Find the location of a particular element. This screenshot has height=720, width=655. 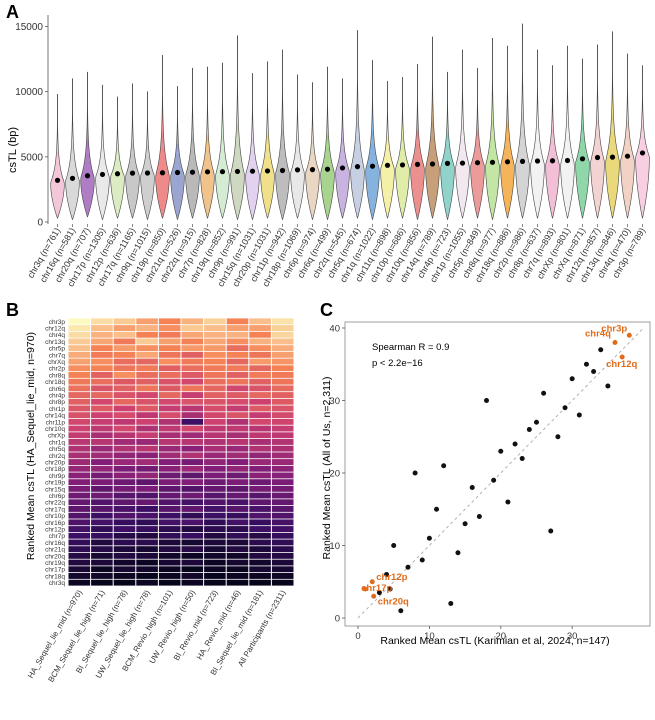

row-label: chr18q is located at coordinates (55, 576).